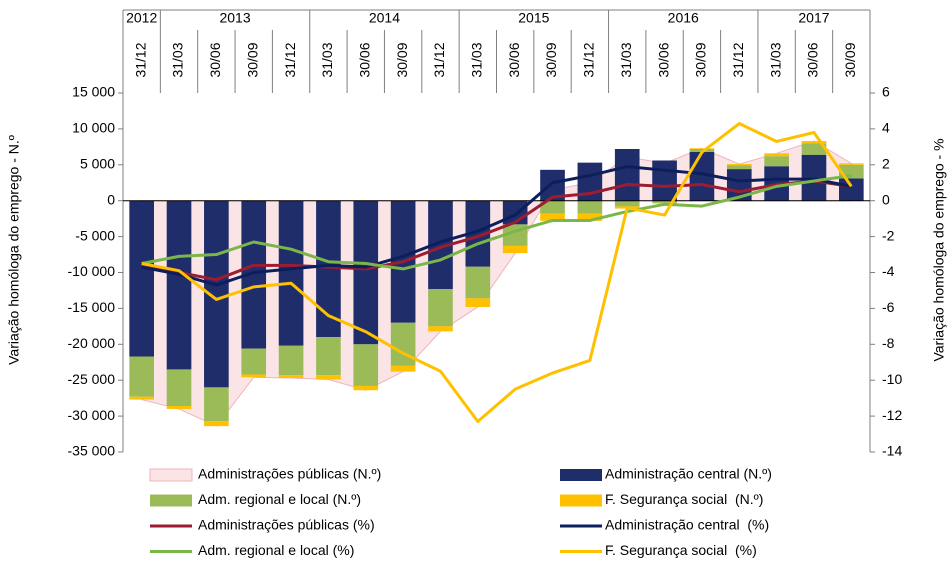 The image size is (951, 567). Describe the element at coordinates (684, 499) in the screenshot. I see `legend-label: F. Segurança social (N.º)` at that location.